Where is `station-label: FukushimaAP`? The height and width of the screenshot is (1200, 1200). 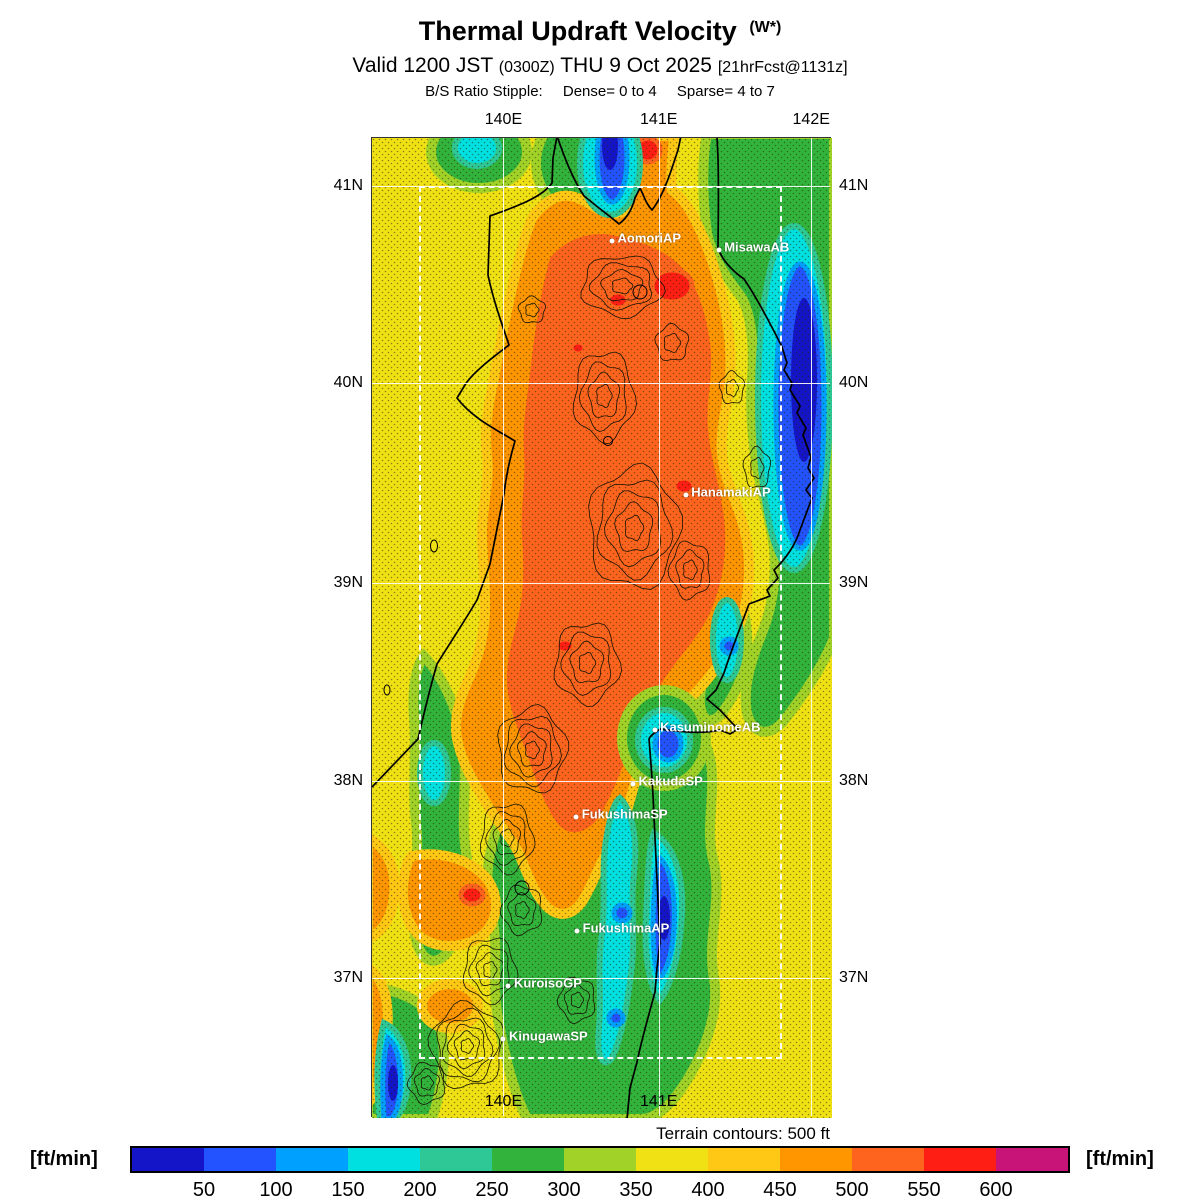 station-label: FukushimaAP is located at coordinates (626, 928).